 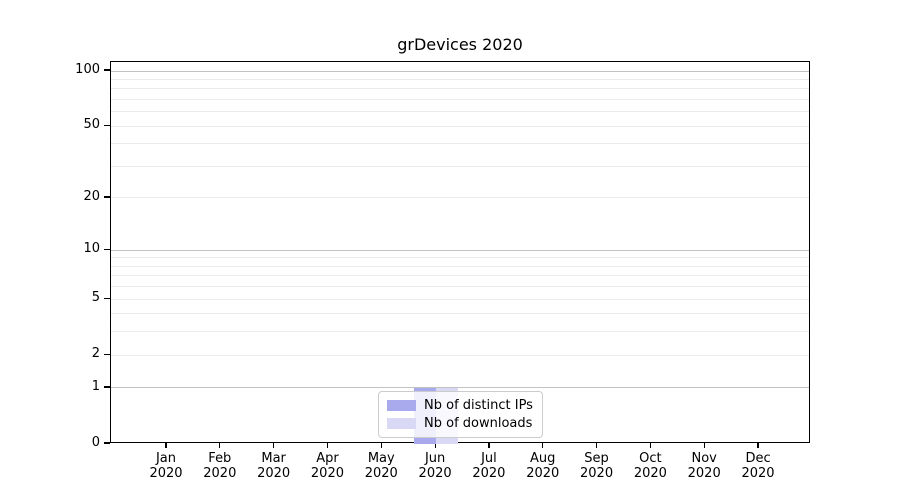 What do you see at coordinates (166, 458) in the screenshot?
I see `x-tick-month: Jan` at bounding box center [166, 458].